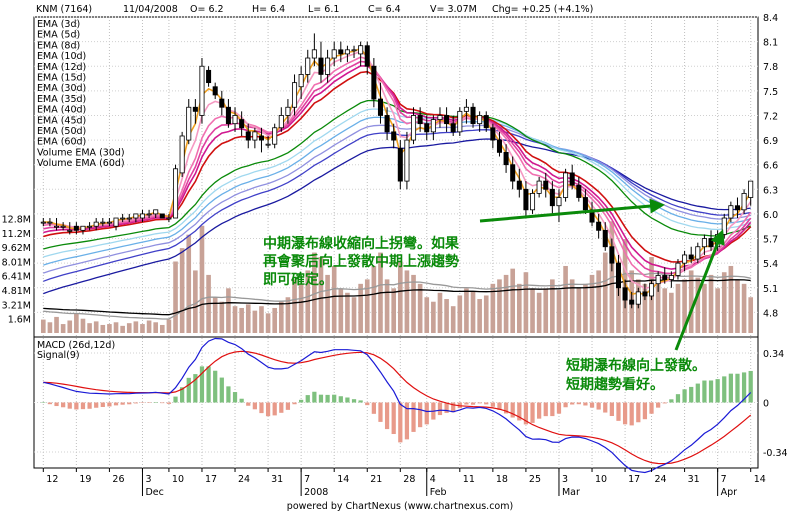 The width and height of the screenshot is (800, 513). What do you see at coordinates (211, 479) in the screenshot?
I see `x-tick-label: 17` at bounding box center [211, 479].